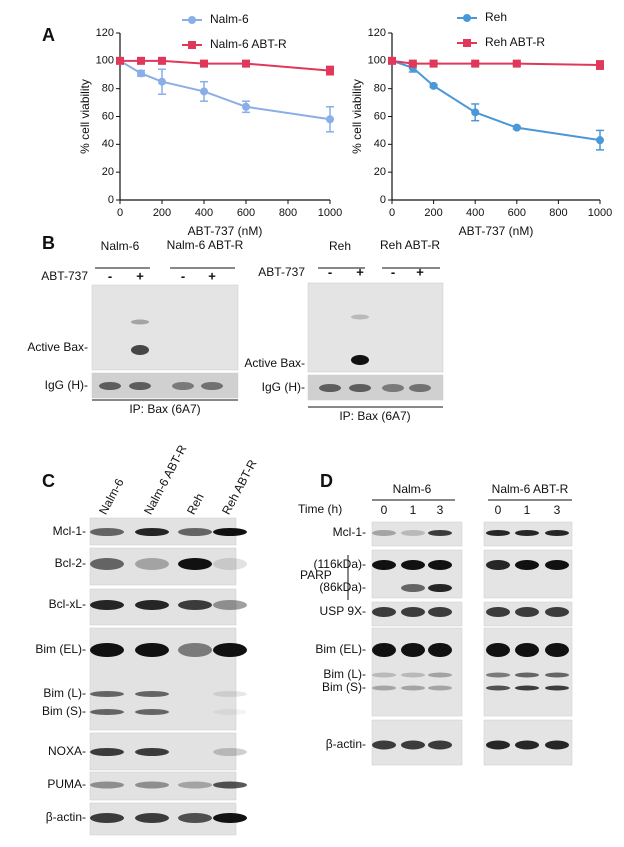 The height and width of the screenshot is (847, 624). What do you see at coordinates (440, 510) in the screenshot?
I see `time-value: 3` at bounding box center [440, 510].